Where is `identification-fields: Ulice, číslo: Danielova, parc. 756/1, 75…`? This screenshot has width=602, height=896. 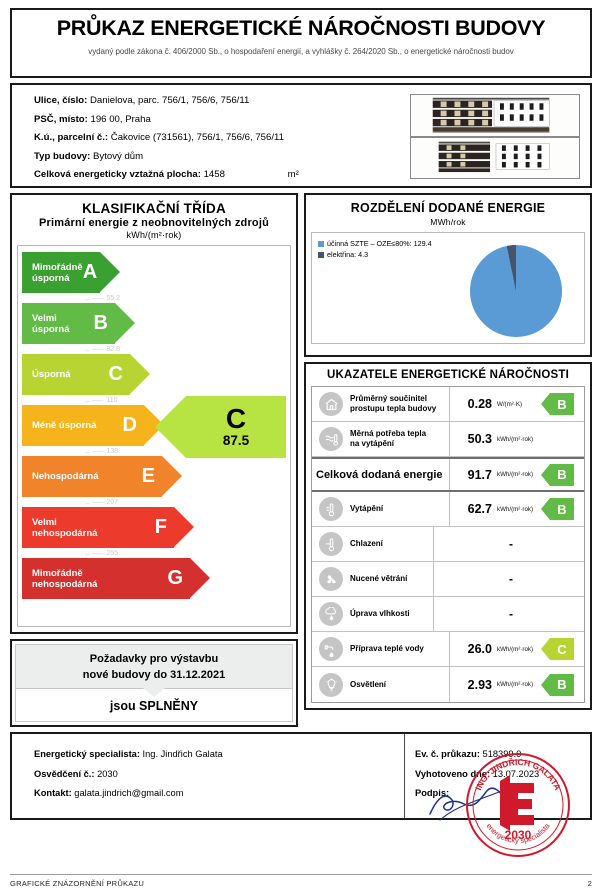 identification-fields: Ulice, číslo: Danielova, parc. 756/1, 75… is located at coordinates (211, 136).